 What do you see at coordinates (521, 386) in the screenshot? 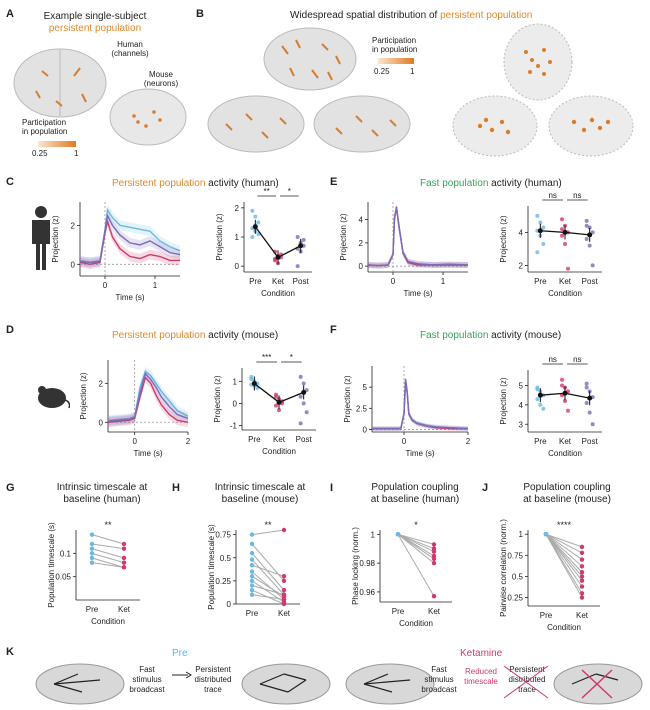
I see `F_cond-ytick-label: 5` at bounding box center [521, 386].